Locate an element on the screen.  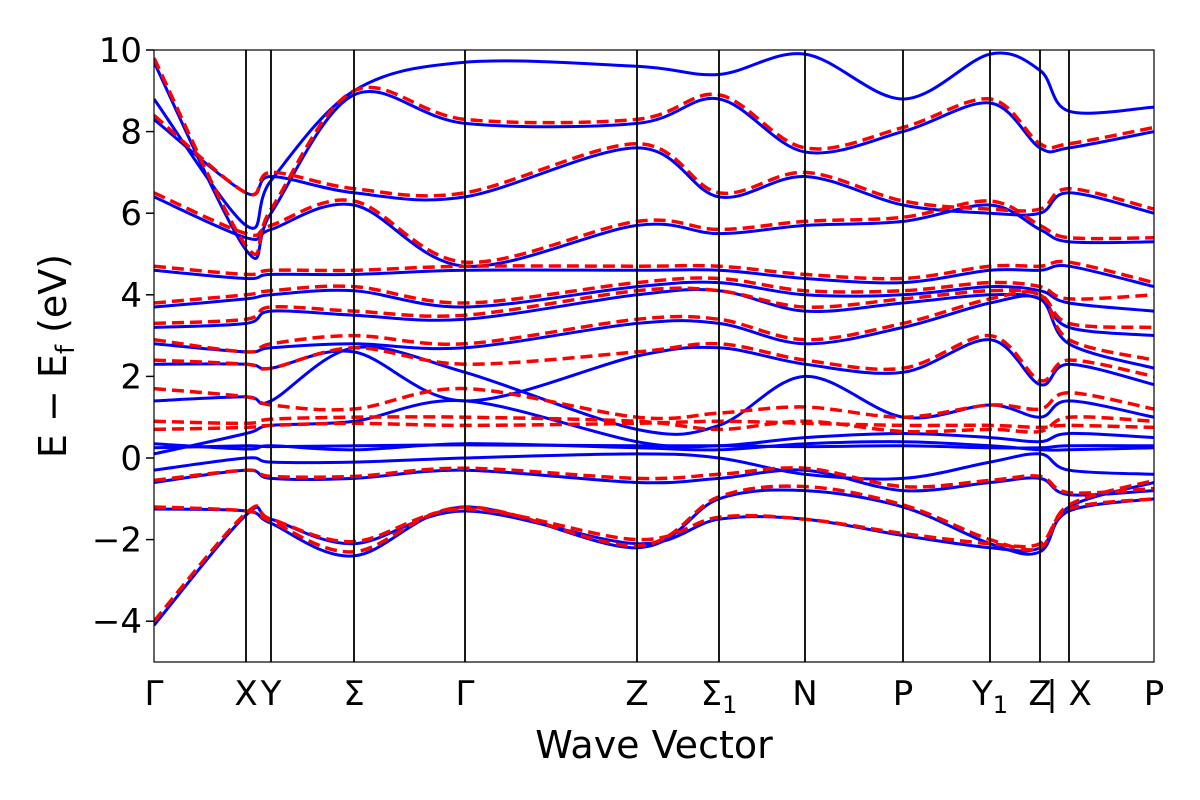
y-tick-label: 8 is located at coordinates (131, 133).